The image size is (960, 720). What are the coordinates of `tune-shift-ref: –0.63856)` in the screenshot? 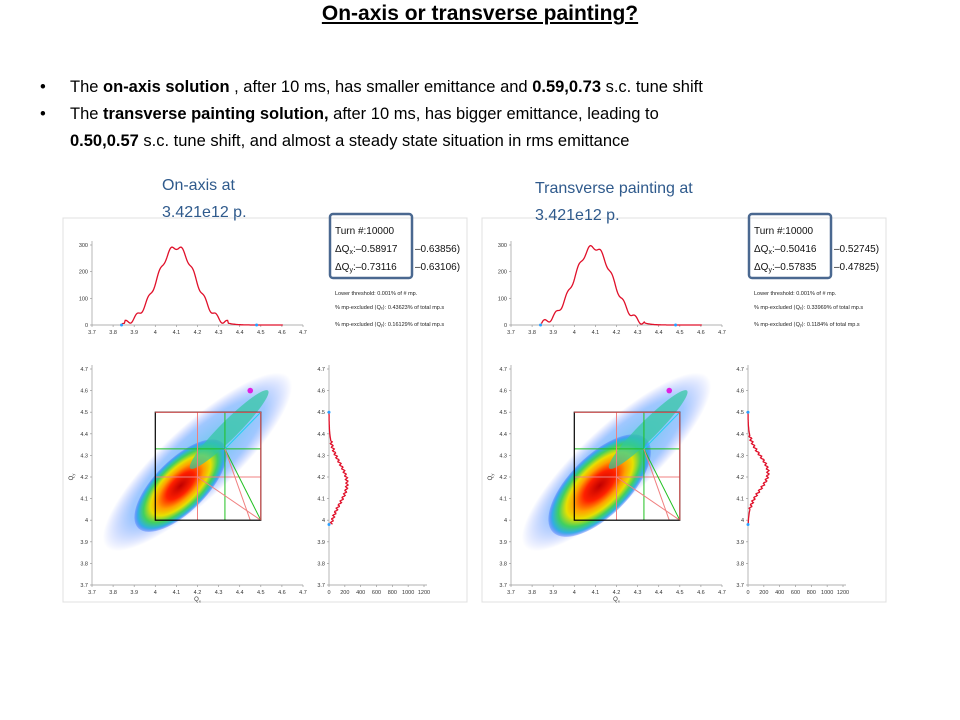 It's located at (437, 249).